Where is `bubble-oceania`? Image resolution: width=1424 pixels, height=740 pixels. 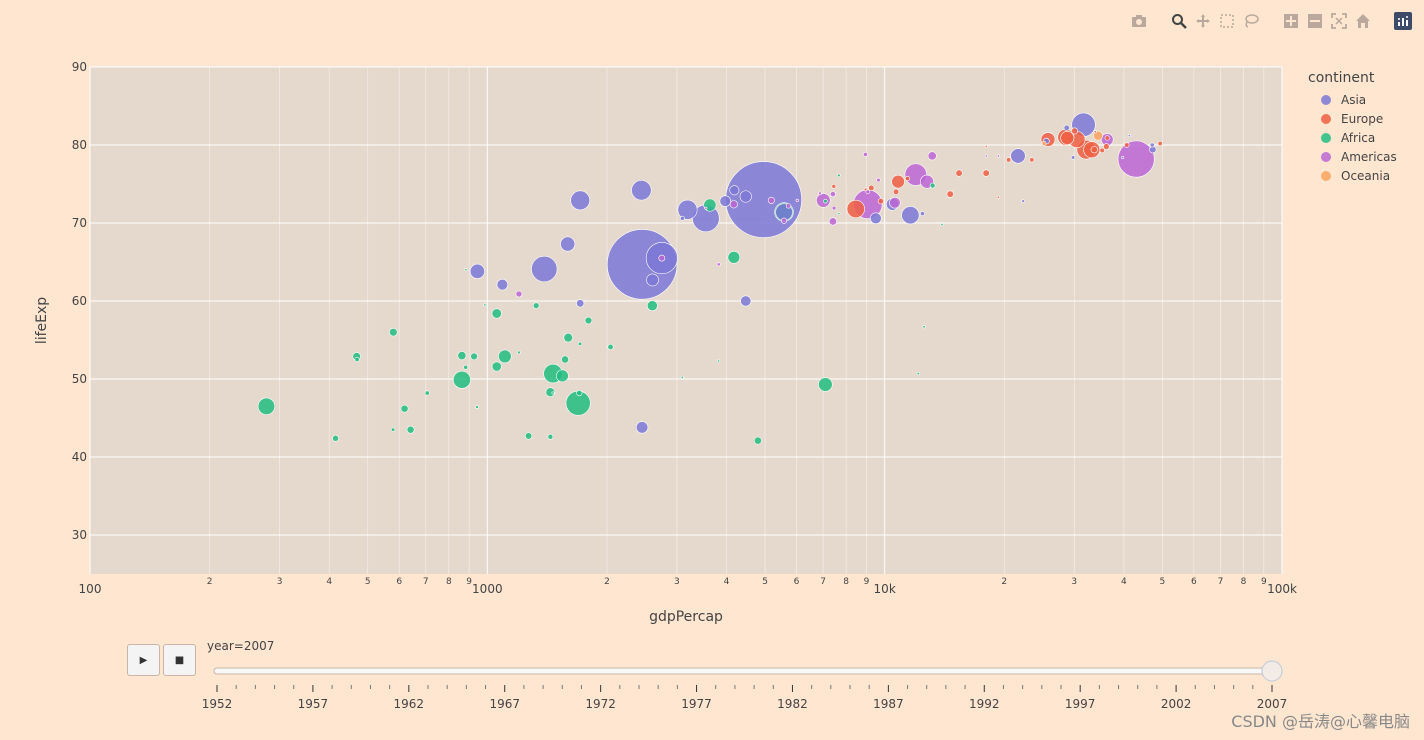
bubble-oceania is located at coordinates (1044, 143).